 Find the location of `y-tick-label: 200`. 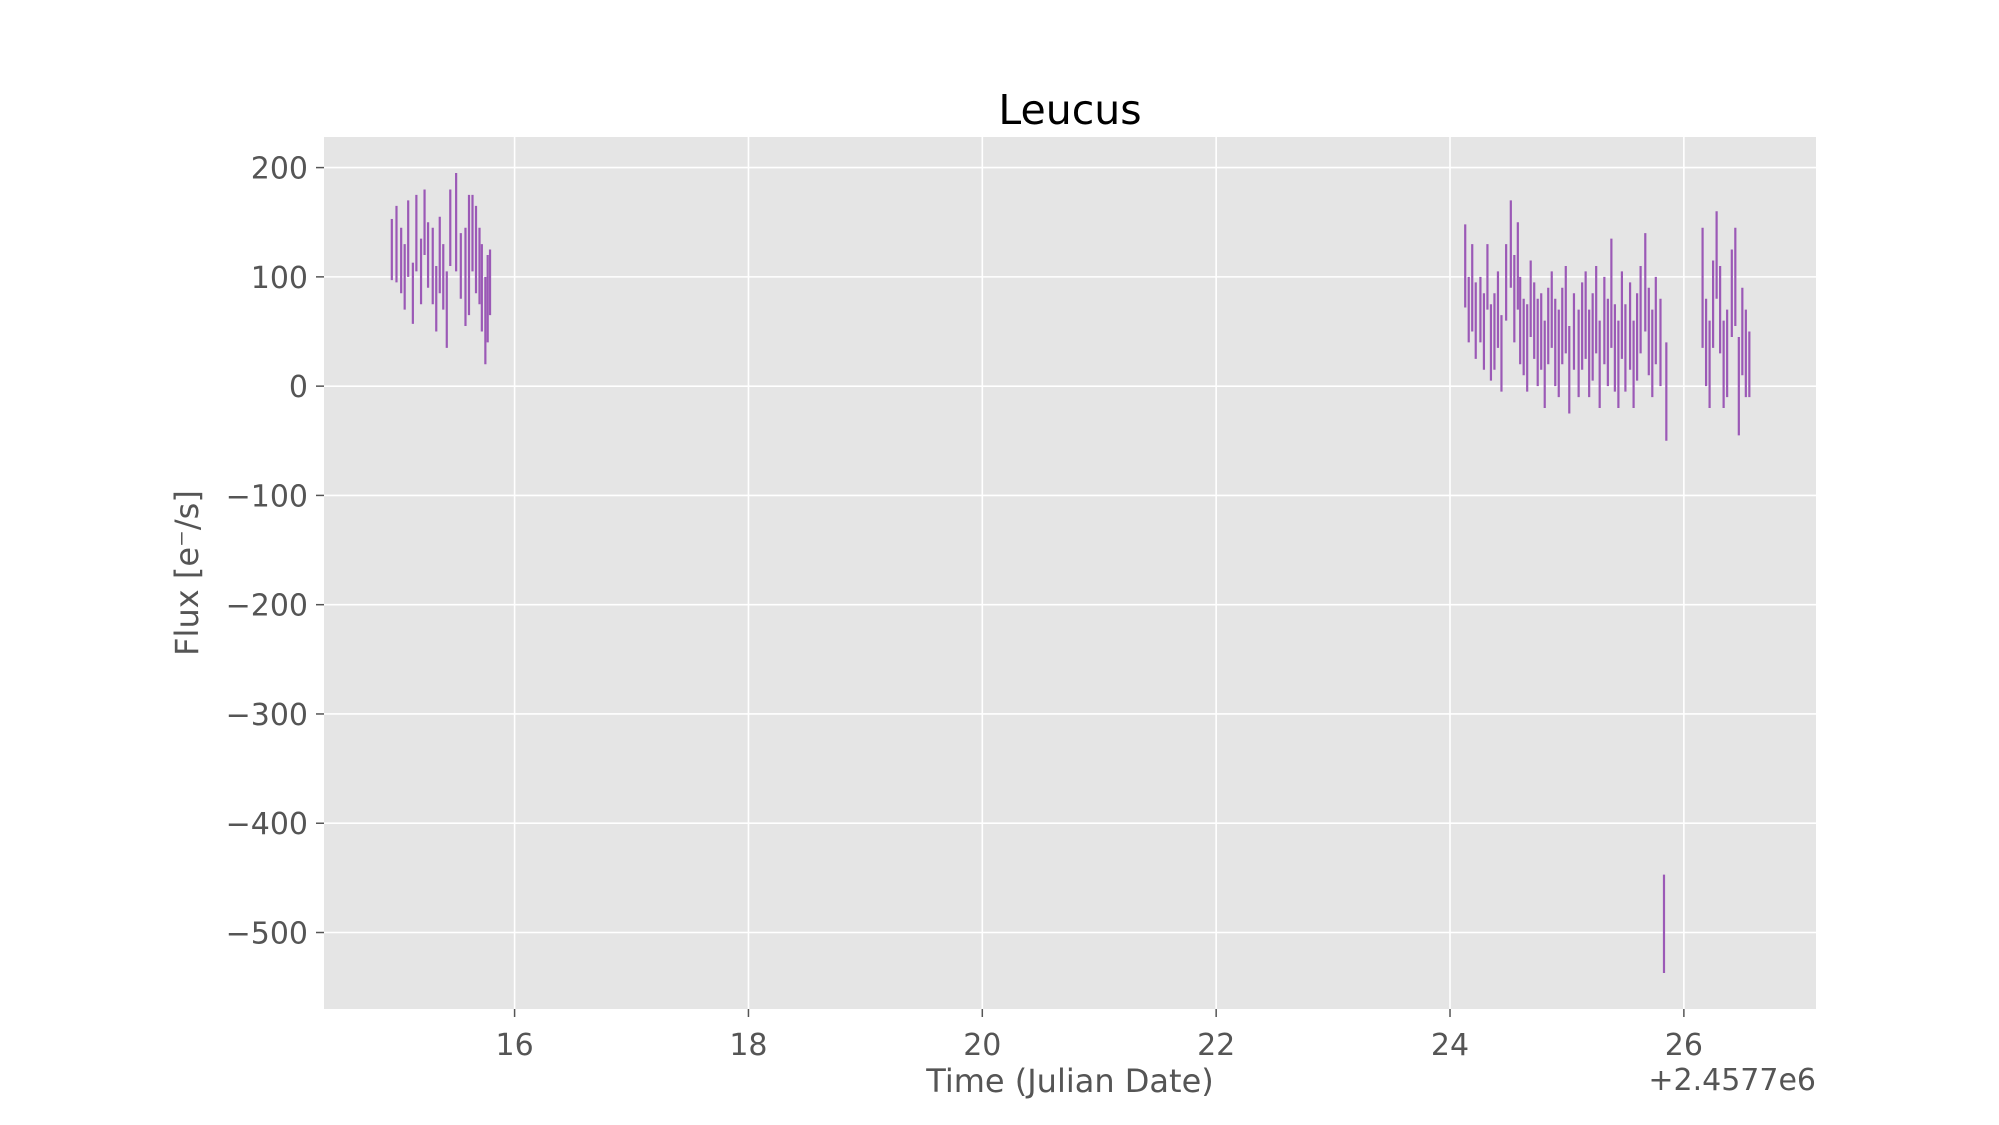

y-tick-label: 200 is located at coordinates (279, 169).